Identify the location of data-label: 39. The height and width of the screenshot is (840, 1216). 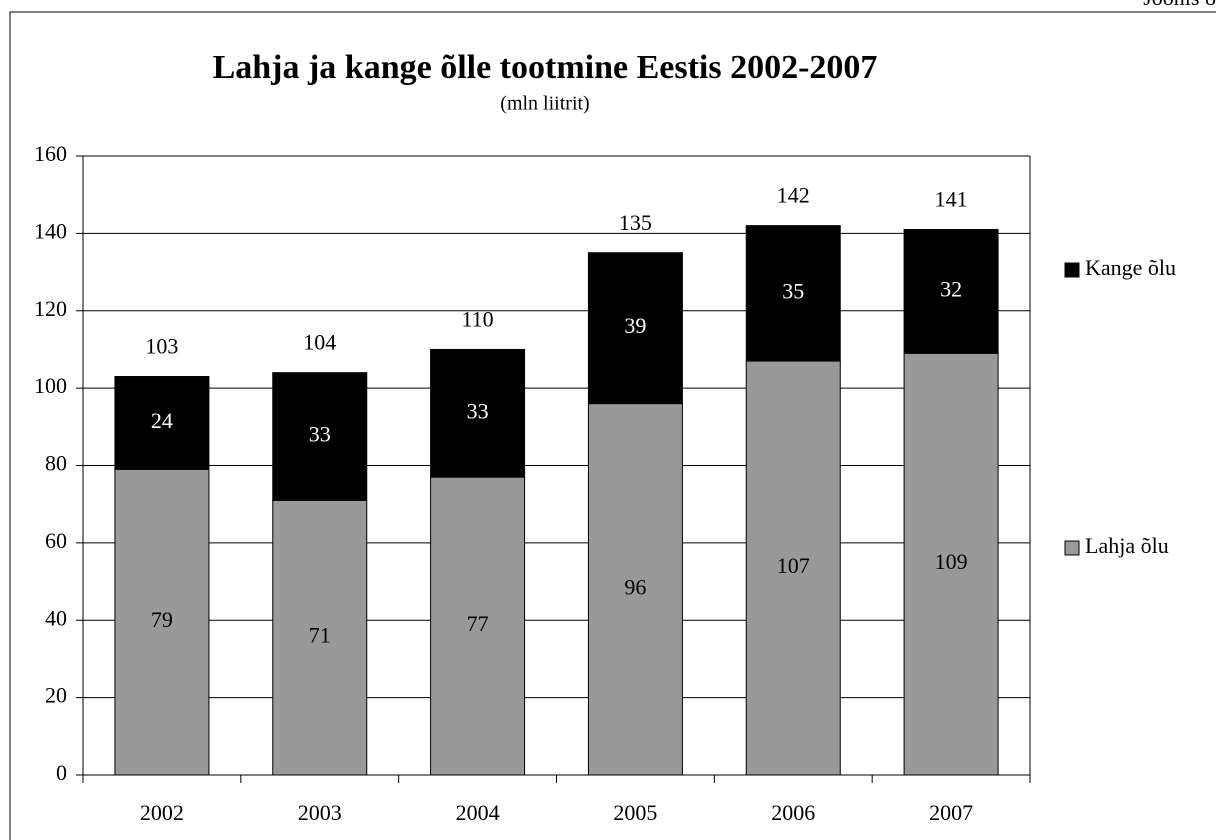
(635, 325).